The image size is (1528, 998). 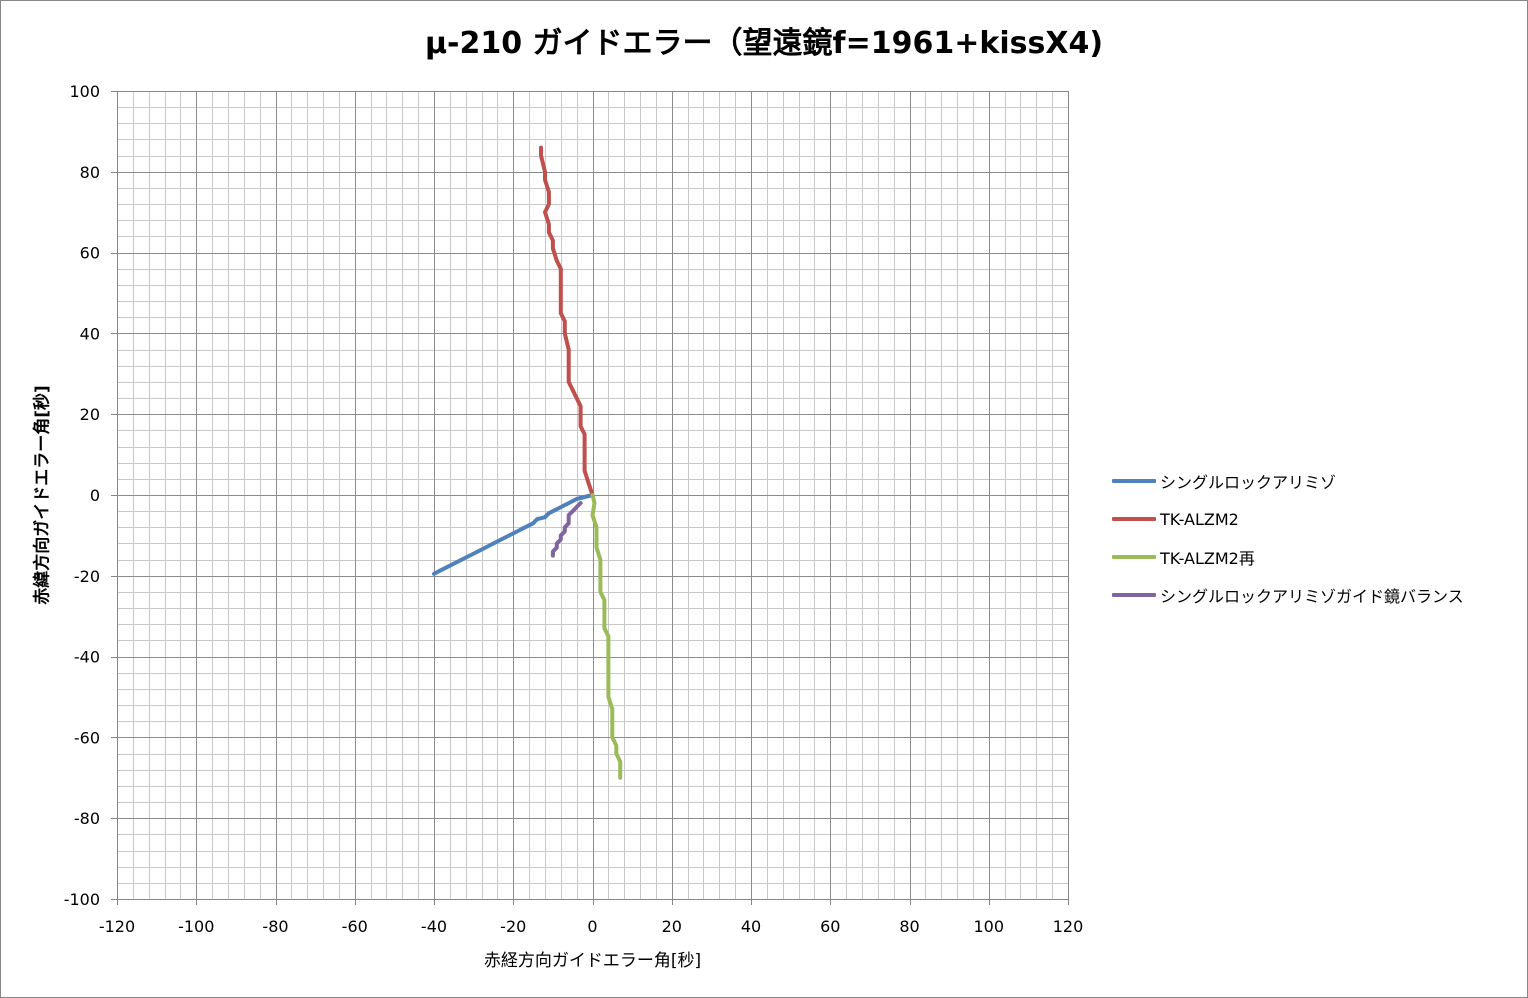 What do you see at coordinates (87, 818) in the screenshot?
I see `y-tick-label: -80` at bounding box center [87, 818].